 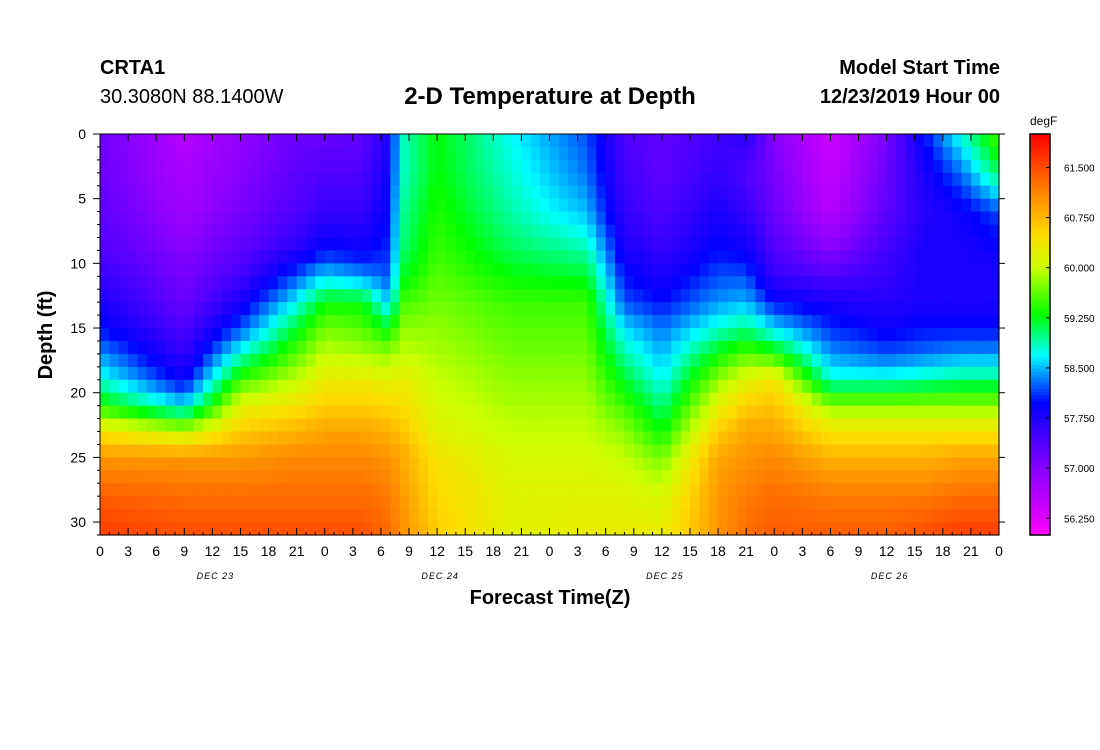 I want to click on colorbar-tick-label: 61.500, so click(x=1079, y=168).